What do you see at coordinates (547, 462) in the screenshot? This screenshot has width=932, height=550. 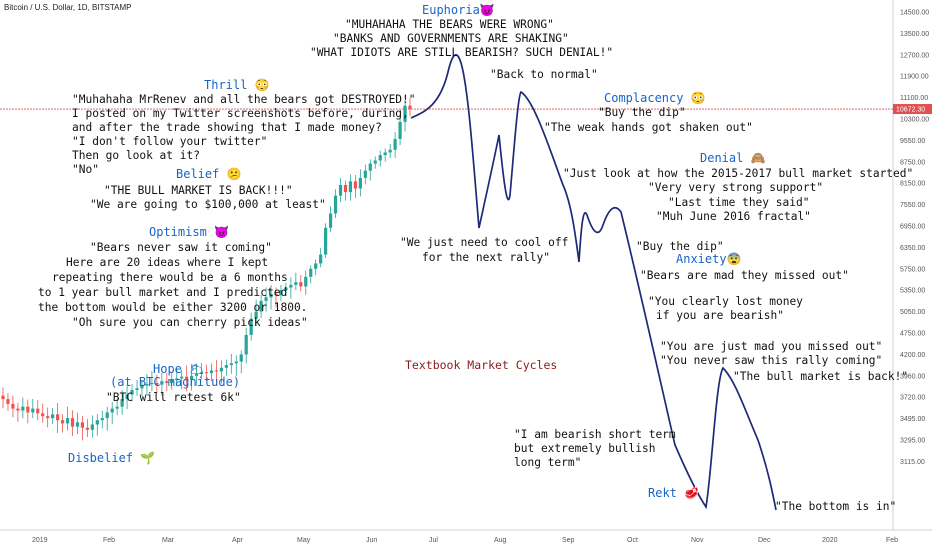 I see `svg-text: long term"` at bounding box center [547, 462].